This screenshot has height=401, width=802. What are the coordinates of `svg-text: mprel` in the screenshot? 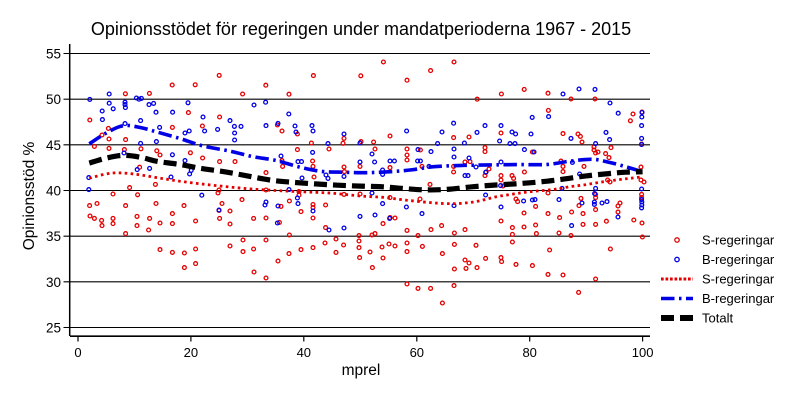 It's located at (361, 370).